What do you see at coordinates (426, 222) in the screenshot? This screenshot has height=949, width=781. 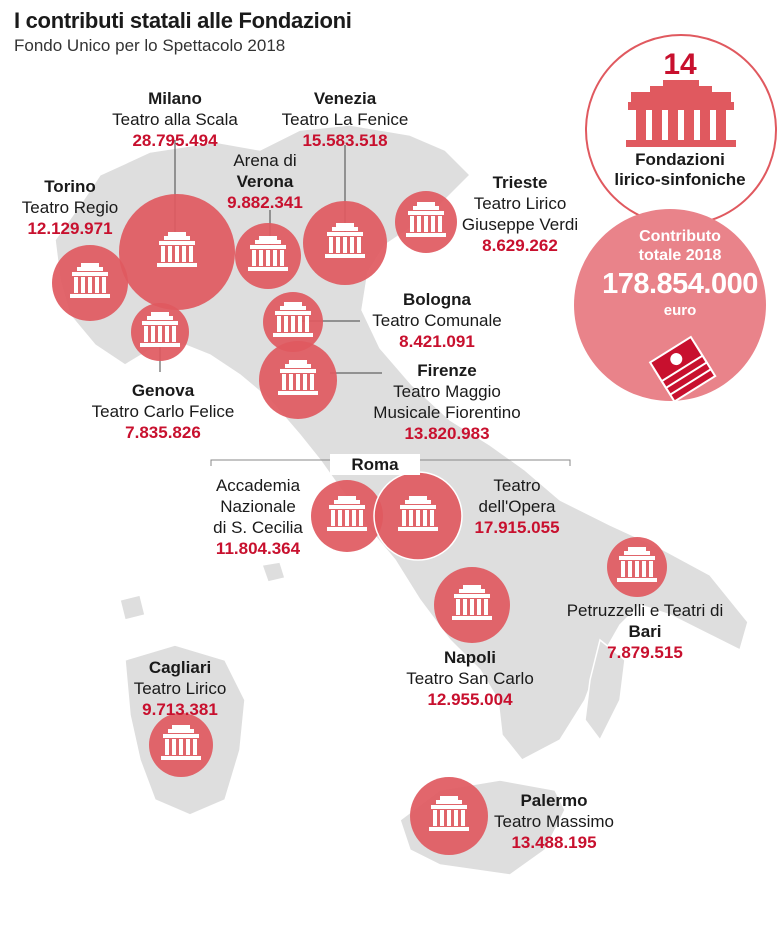 I see `bubble-trieste` at bounding box center [426, 222].